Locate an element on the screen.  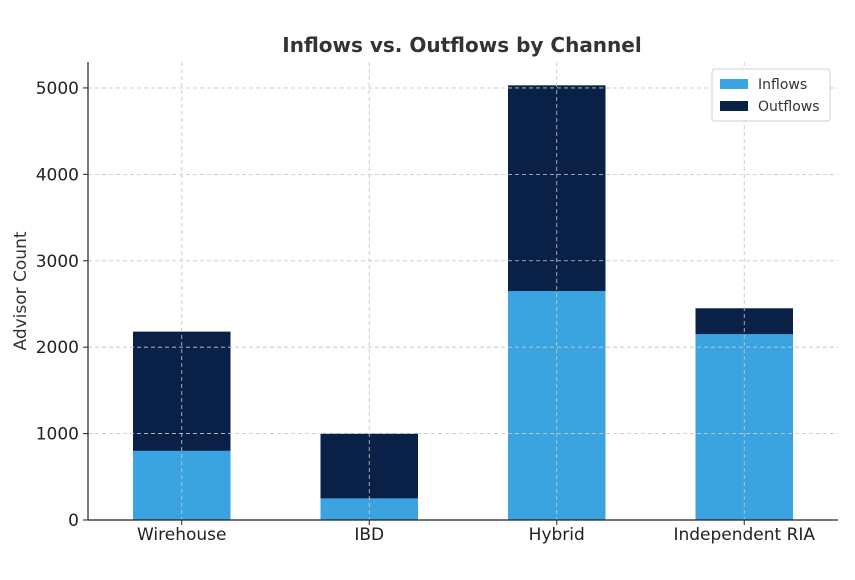
y-tick-label: 5000 is located at coordinates (57, 89).